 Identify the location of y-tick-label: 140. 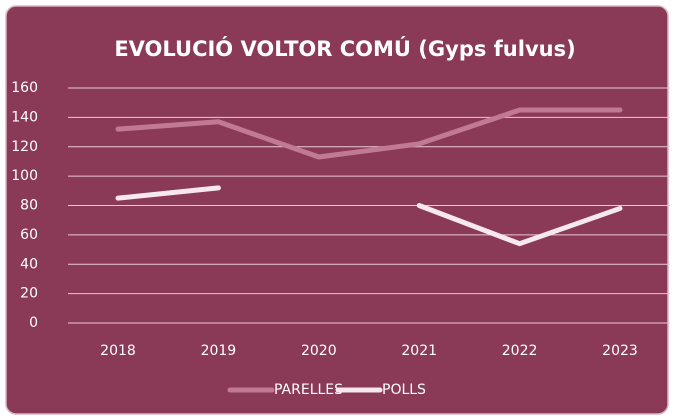
(24, 117).